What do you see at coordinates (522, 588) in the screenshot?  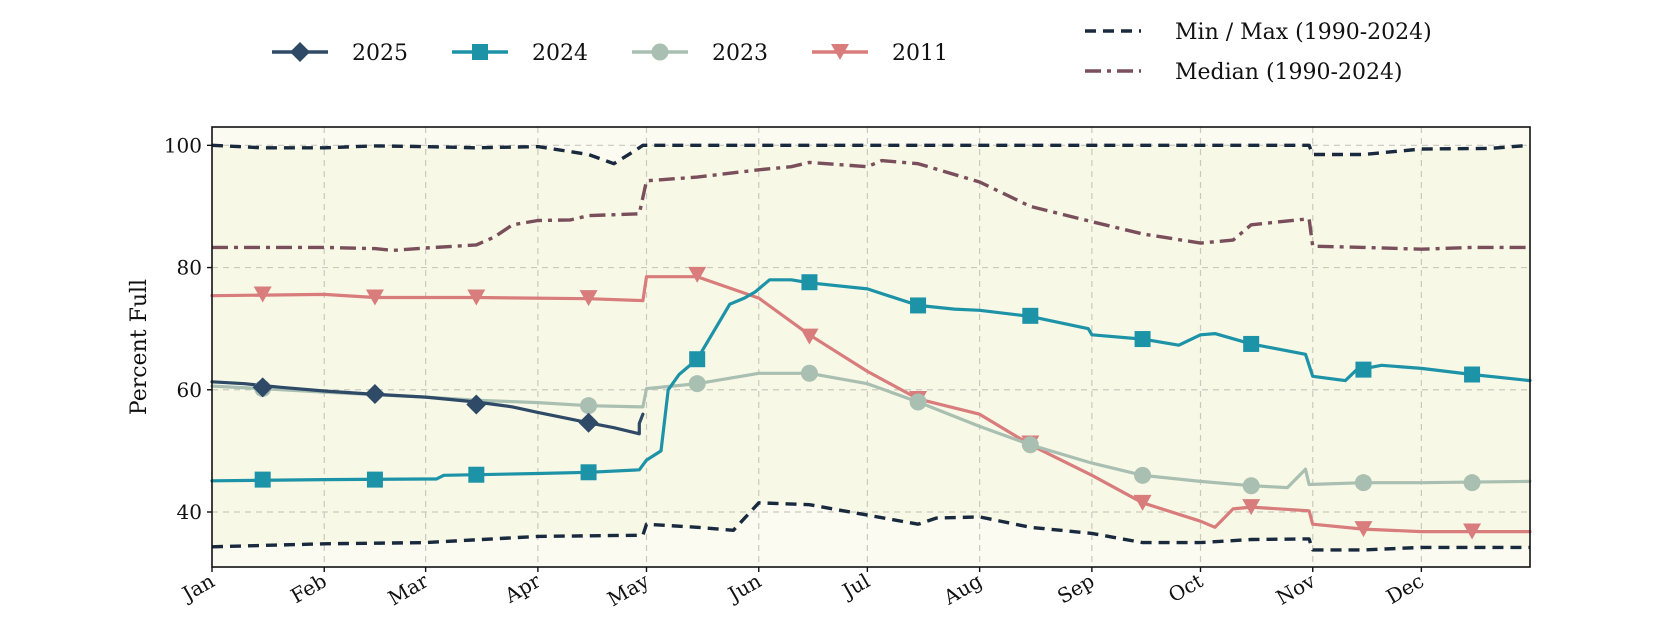 I see `x-tick-label: Apr` at bounding box center [522, 588].